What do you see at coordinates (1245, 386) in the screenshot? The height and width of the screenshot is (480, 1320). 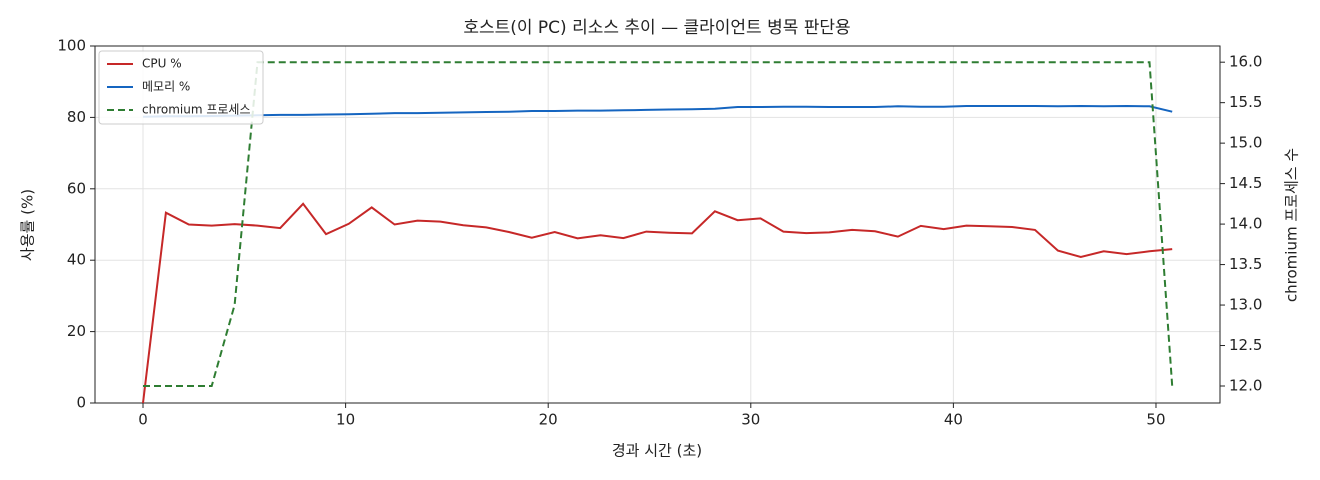 I see `y2-tick-label: 12.0` at bounding box center [1245, 386].